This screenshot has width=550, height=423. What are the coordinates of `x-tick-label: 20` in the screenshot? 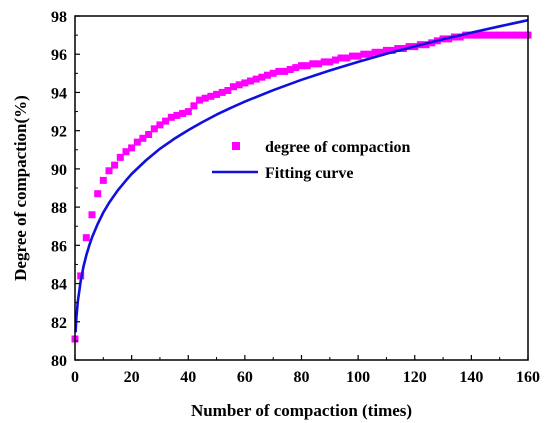 It's located at (132, 377).